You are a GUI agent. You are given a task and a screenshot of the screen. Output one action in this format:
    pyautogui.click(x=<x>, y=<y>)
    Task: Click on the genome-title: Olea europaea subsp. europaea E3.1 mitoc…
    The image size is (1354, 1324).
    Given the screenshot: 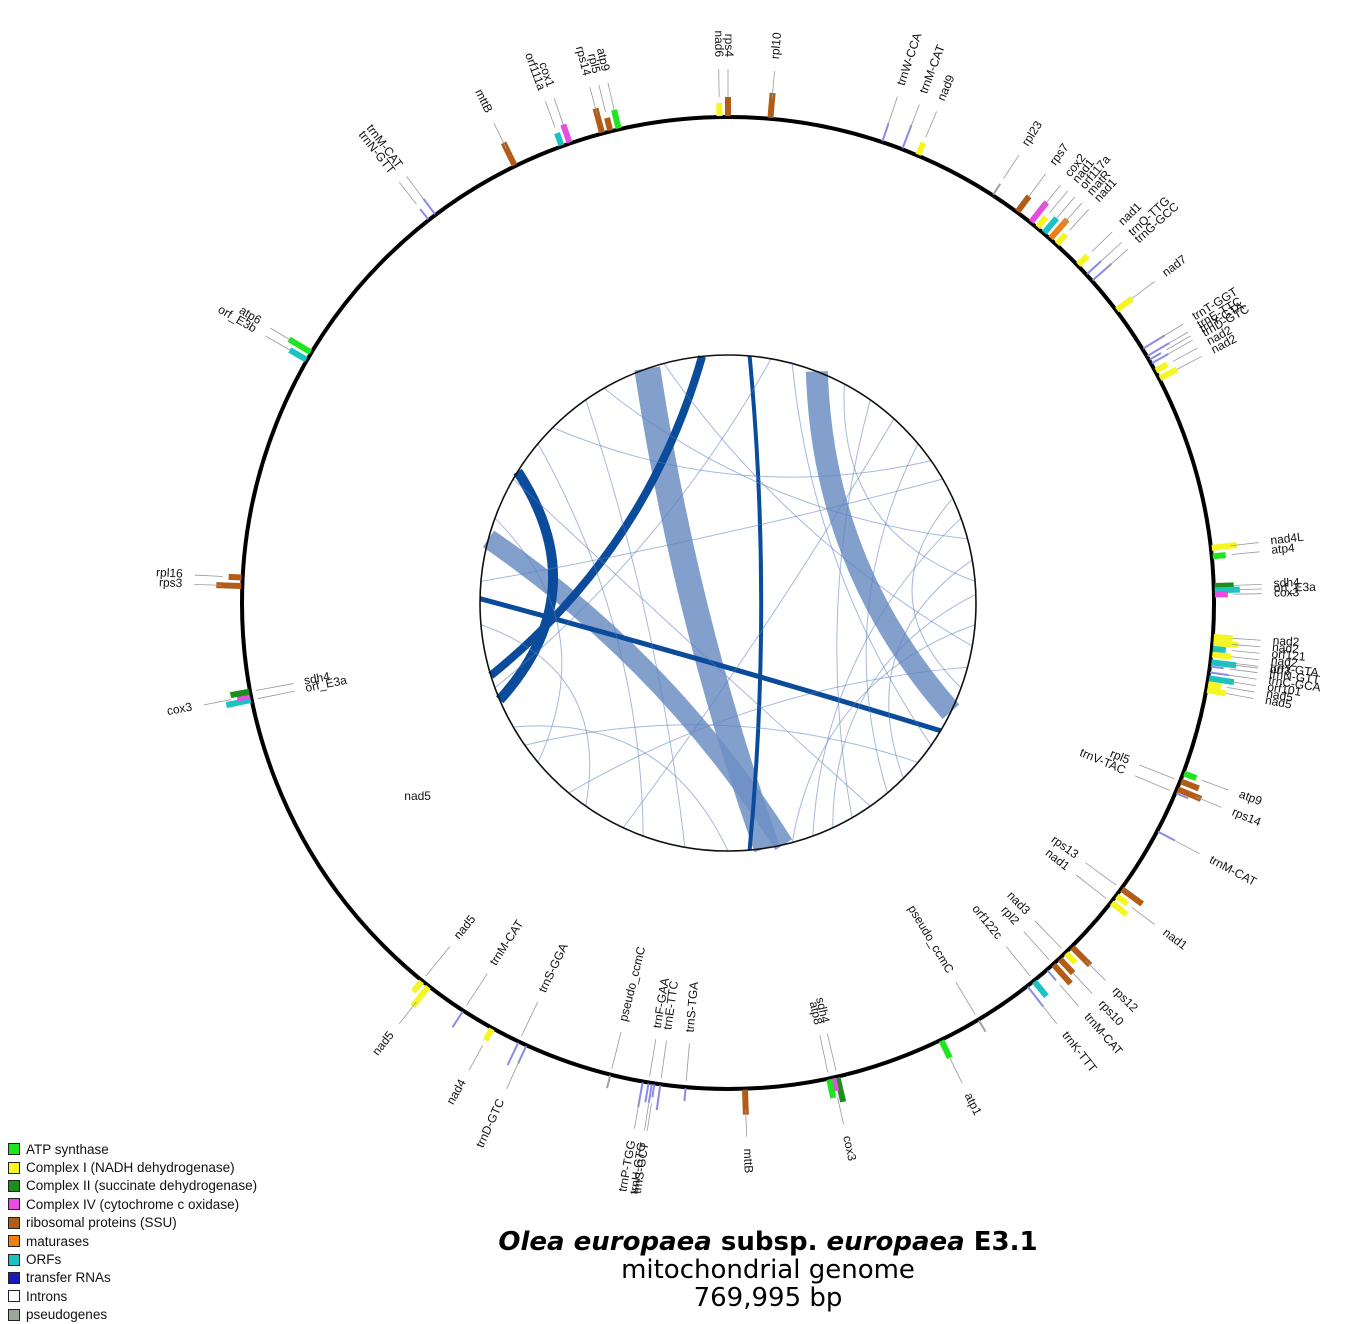 What is the action you would take?
    pyautogui.click(x=768, y=1270)
    